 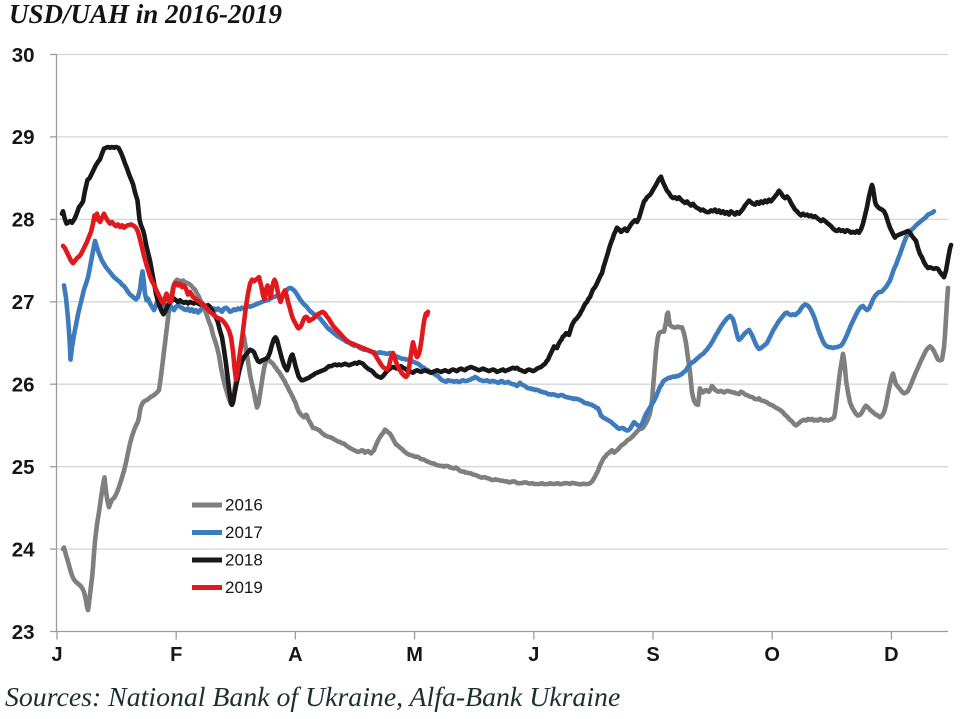 I want to click on svg-text: 29, so click(x=23, y=137).